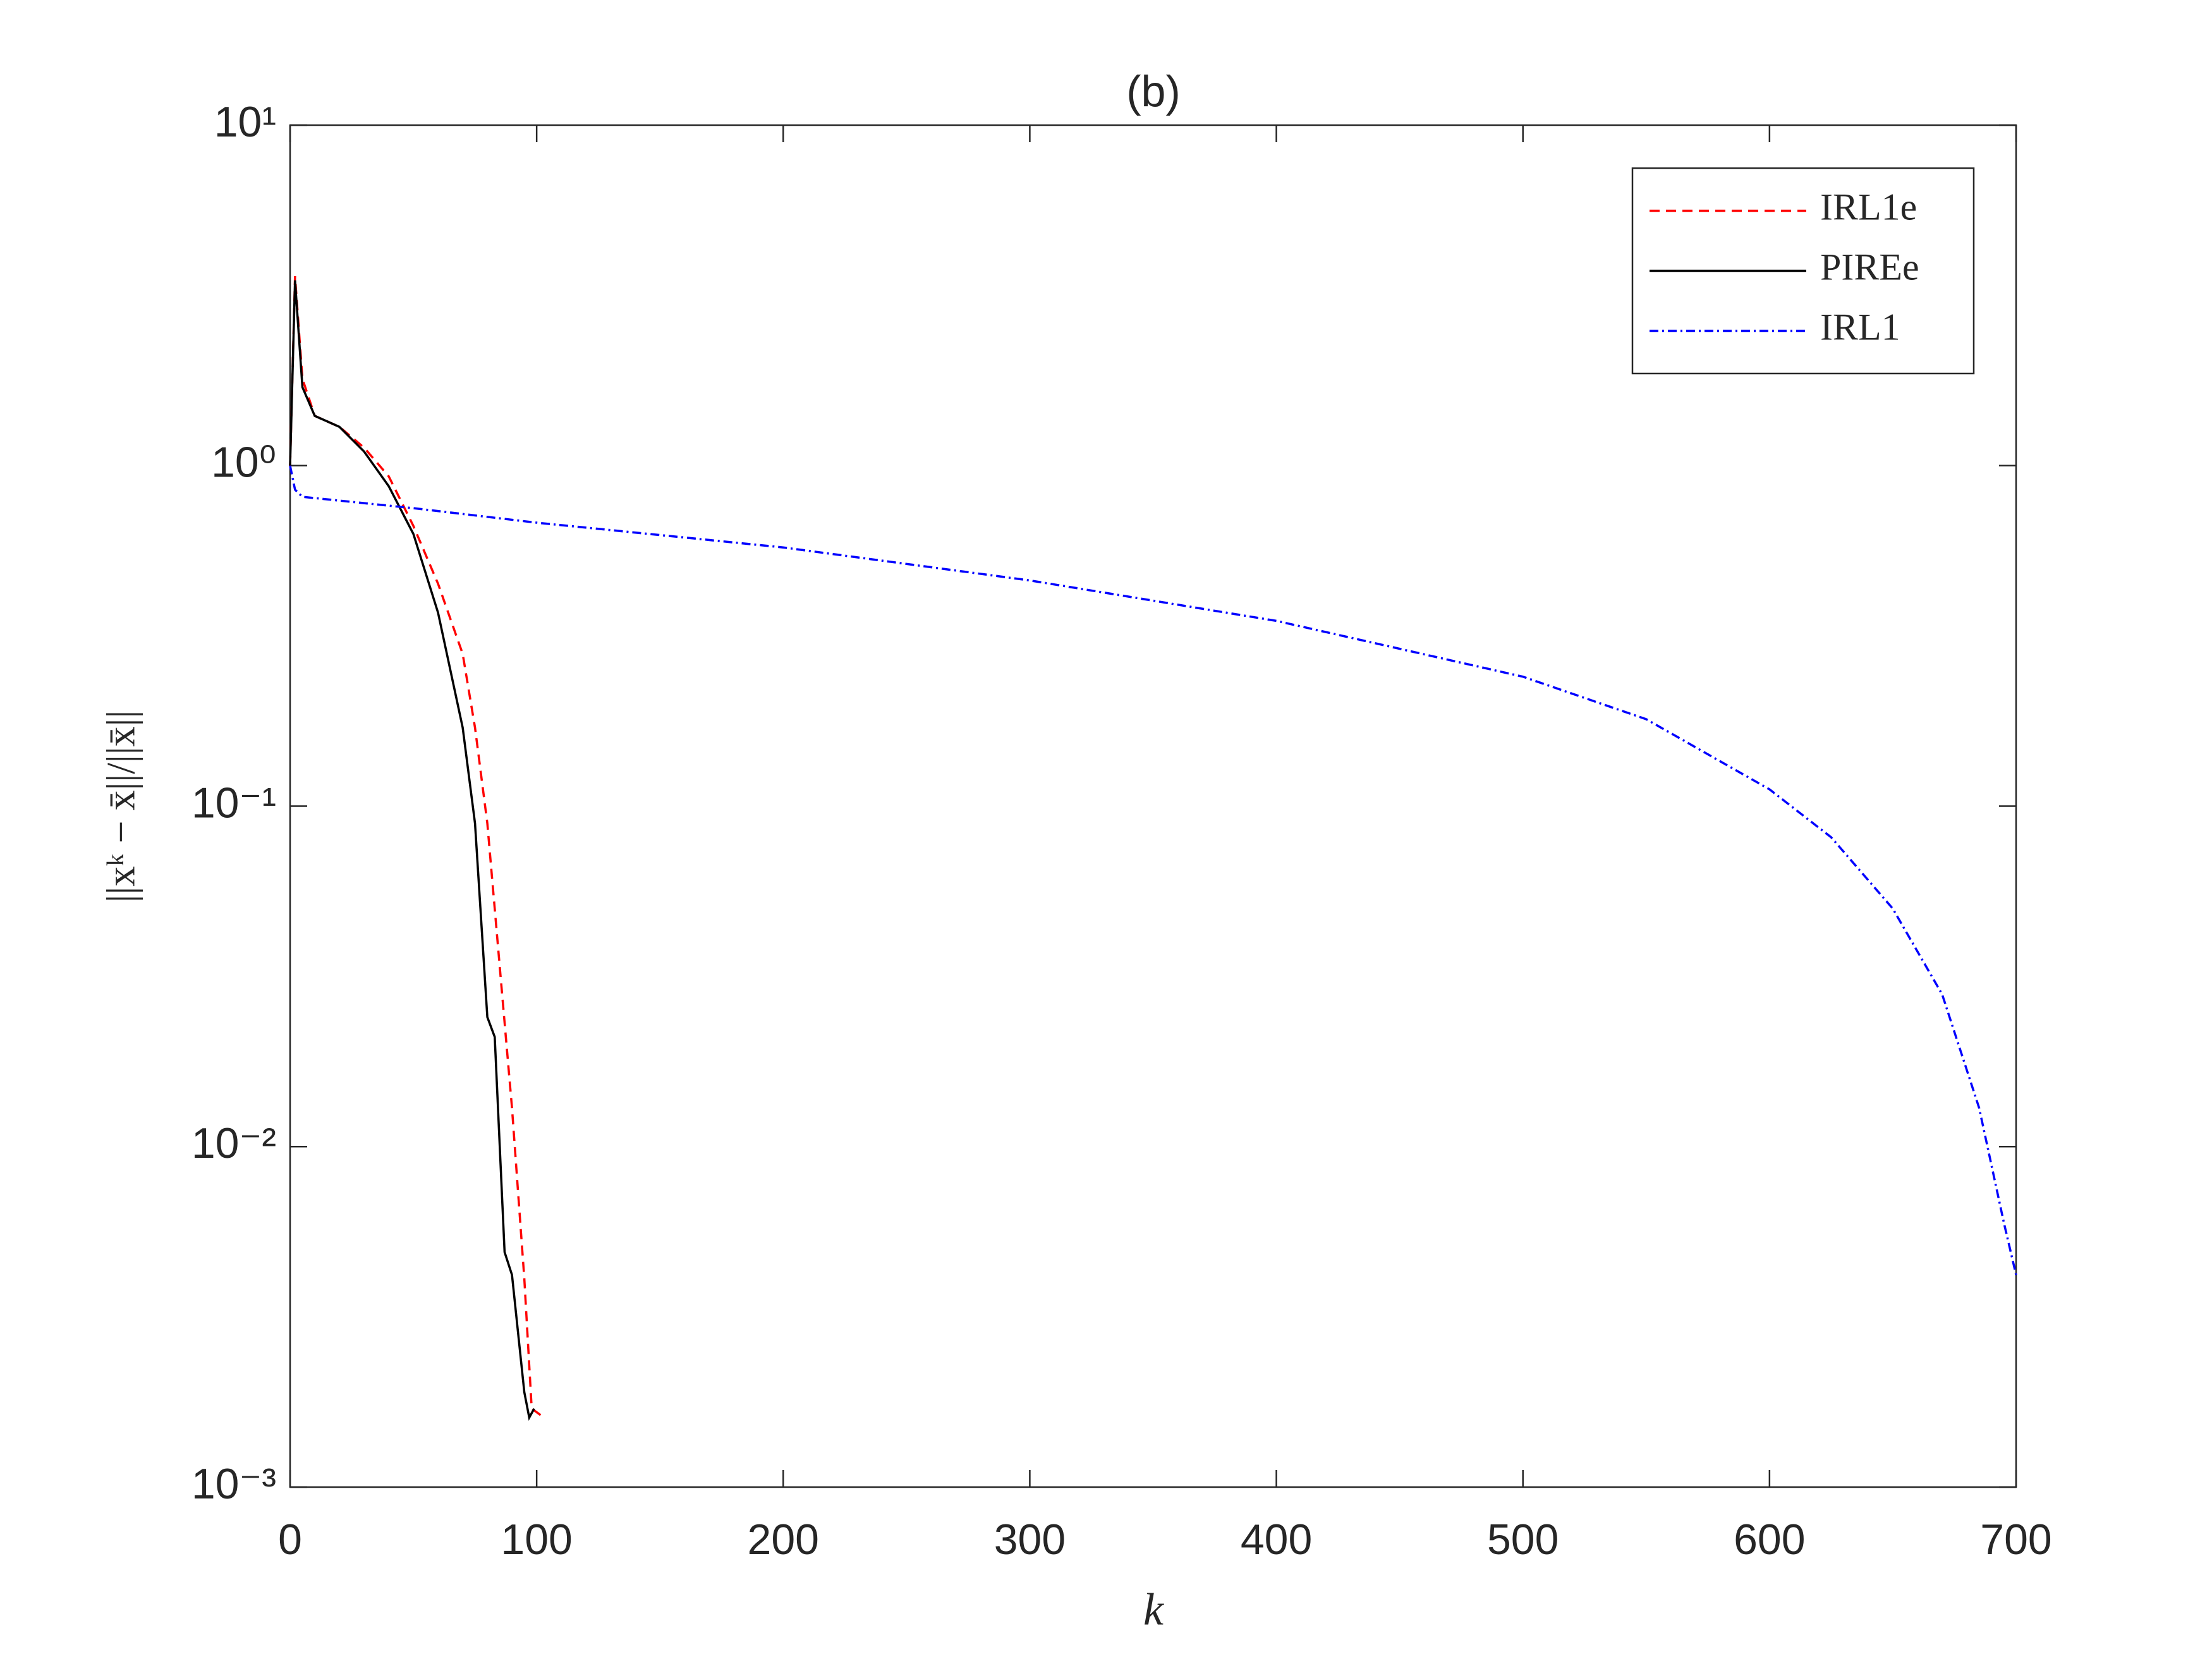 This screenshot has height=1659, width=2212. I want to click on x-tick-label: 400, so click(1276, 1540).